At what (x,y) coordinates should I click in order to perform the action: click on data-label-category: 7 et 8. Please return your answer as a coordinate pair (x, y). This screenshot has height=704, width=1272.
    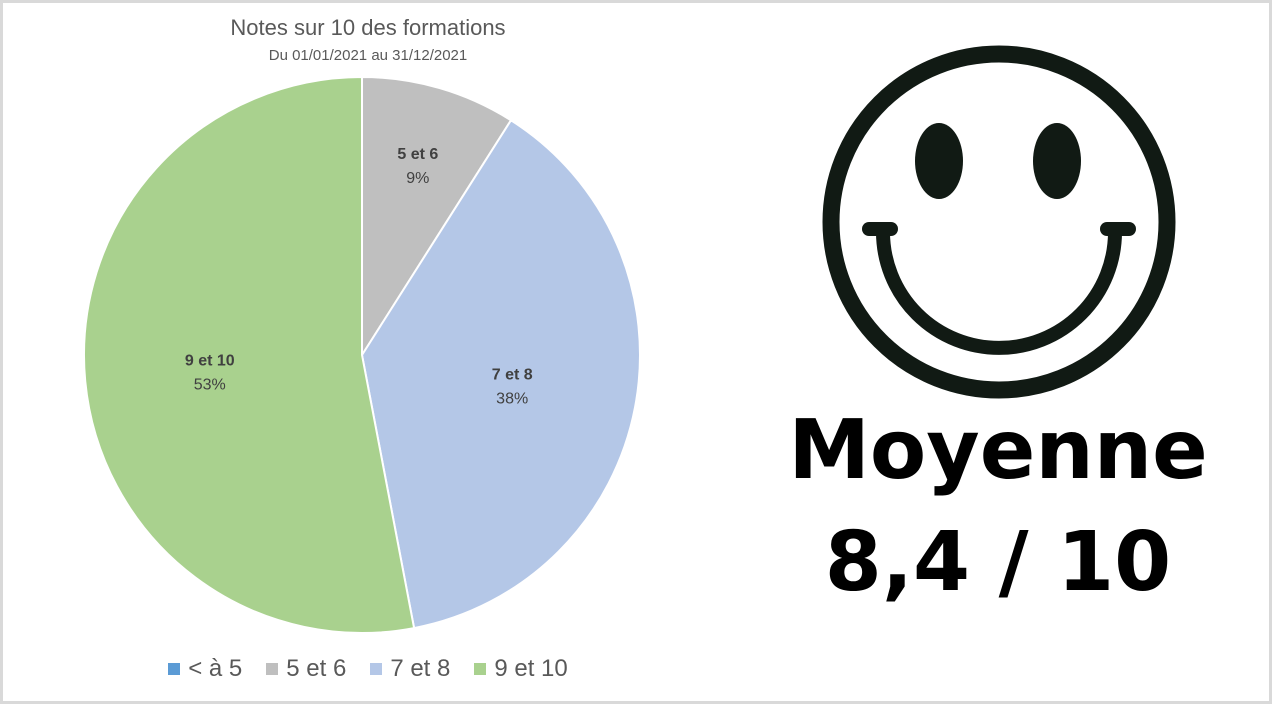
    Looking at the image, I should click on (512, 375).